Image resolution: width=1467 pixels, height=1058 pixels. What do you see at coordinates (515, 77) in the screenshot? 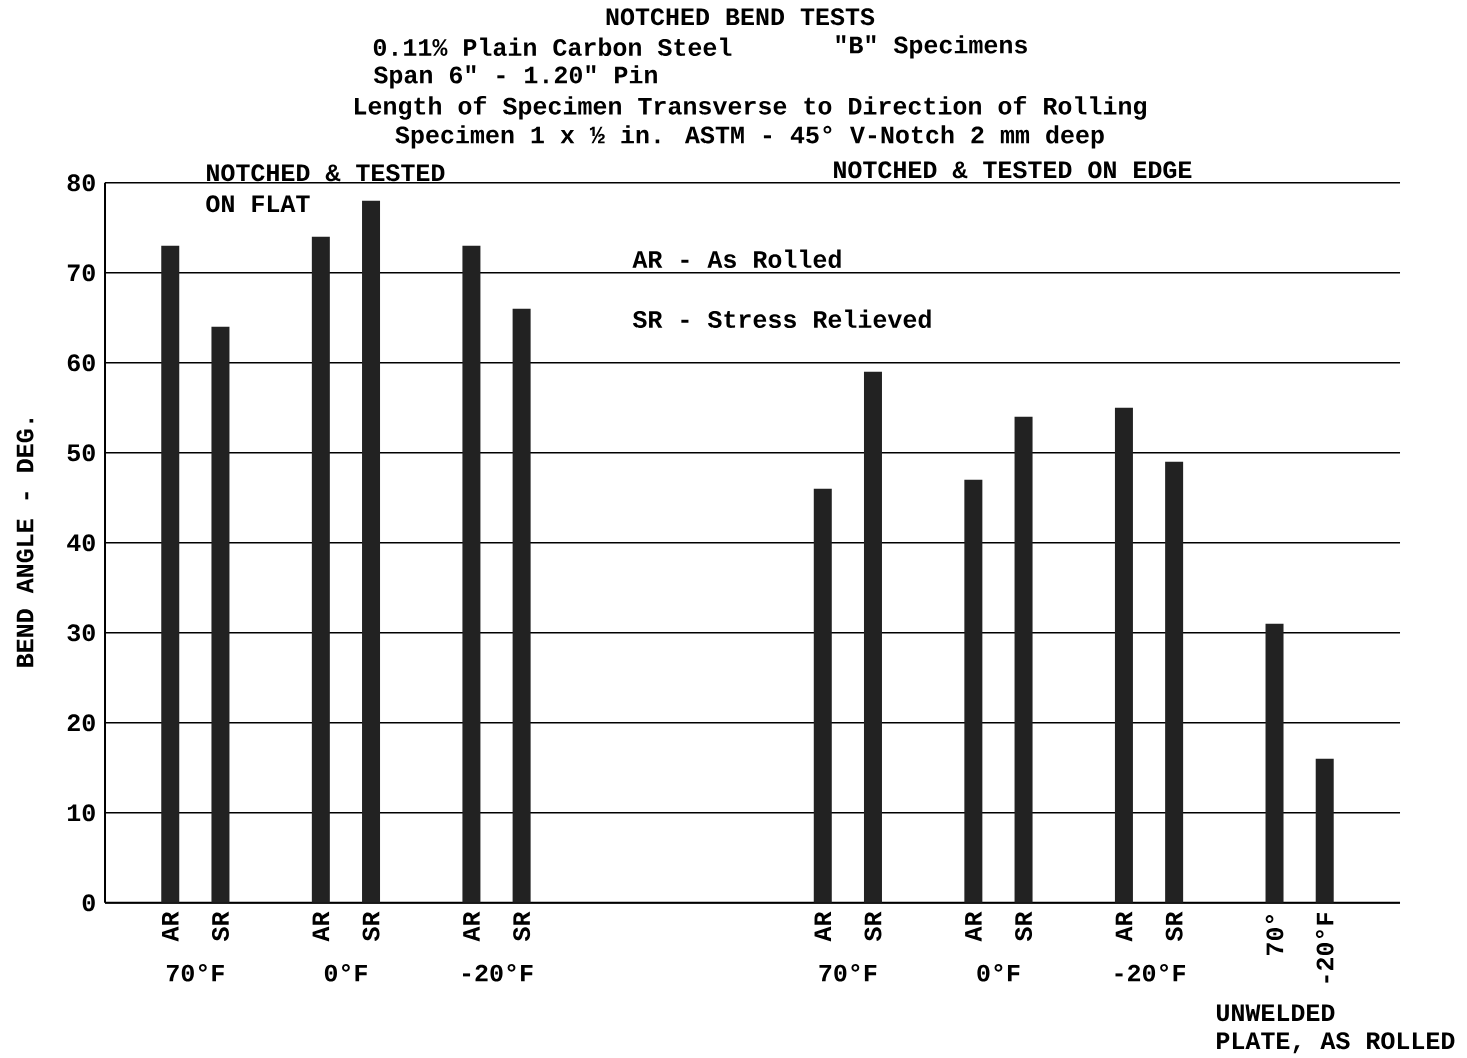
I see `text: Span 6" - 1.20" Pin` at bounding box center [515, 77].